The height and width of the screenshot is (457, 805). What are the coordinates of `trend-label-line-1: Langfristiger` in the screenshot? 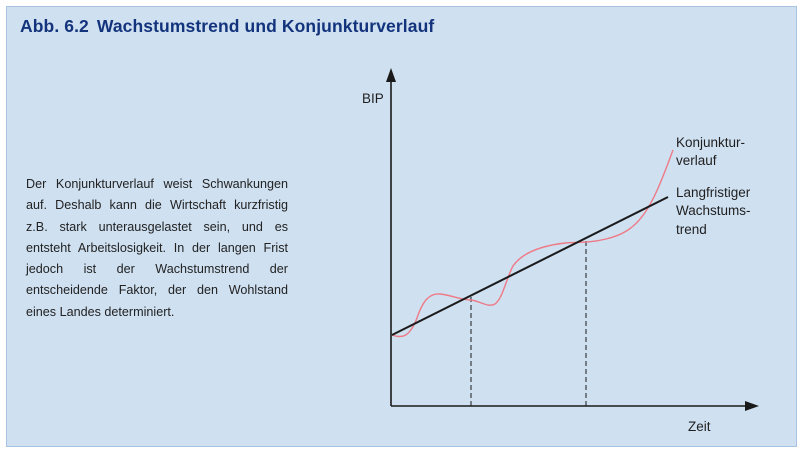 It's located at (713, 192).